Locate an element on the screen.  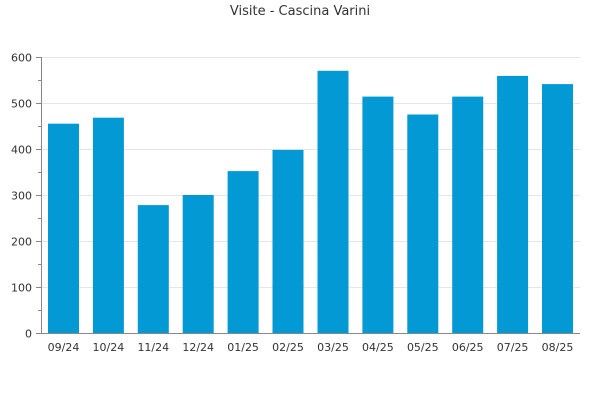
y-tick-label-600: 600 is located at coordinates (21, 58).